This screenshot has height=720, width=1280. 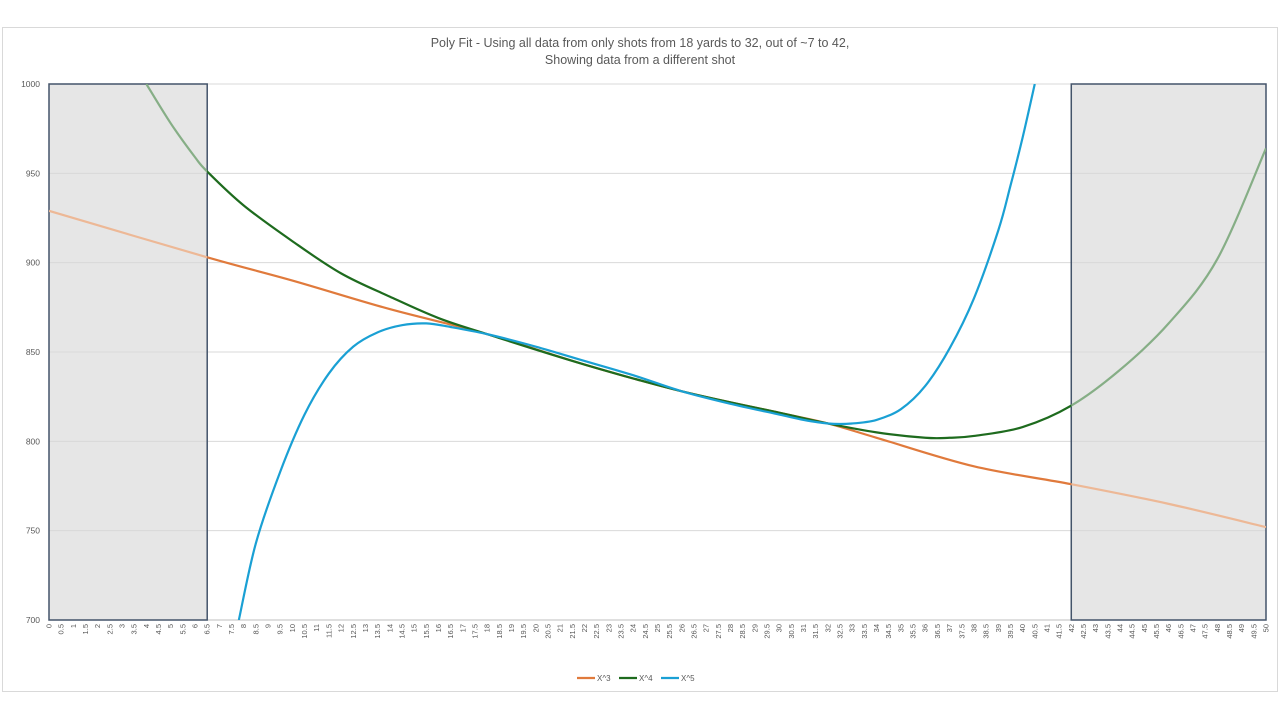 What do you see at coordinates (231, 629) in the screenshot?
I see `x-tick-label: 7.5` at bounding box center [231, 629].